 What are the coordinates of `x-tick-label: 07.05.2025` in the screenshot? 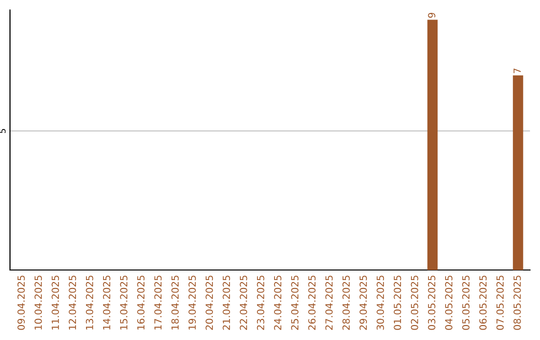 It's located at (500, 303).